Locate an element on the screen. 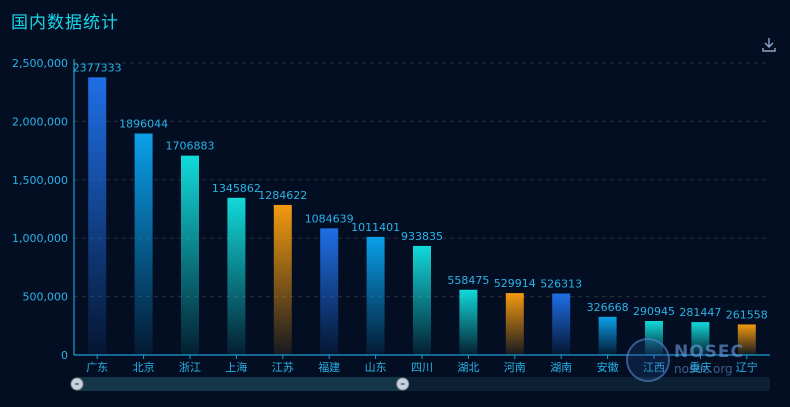  data-label: 933835 is located at coordinates (422, 236).